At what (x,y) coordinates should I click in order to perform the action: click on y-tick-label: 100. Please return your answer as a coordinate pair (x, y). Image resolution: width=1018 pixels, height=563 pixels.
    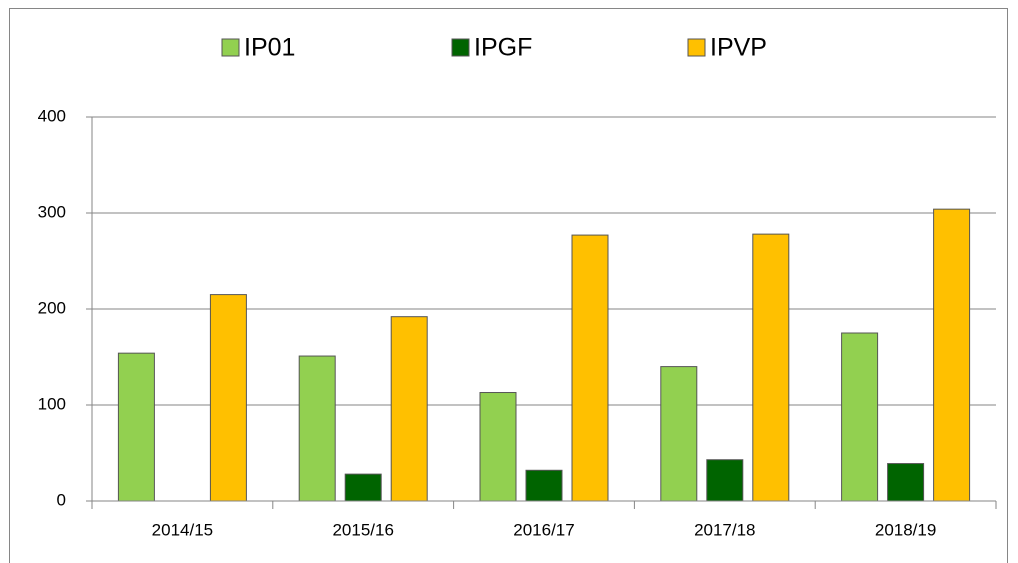
    Looking at the image, I should click on (52, 403).